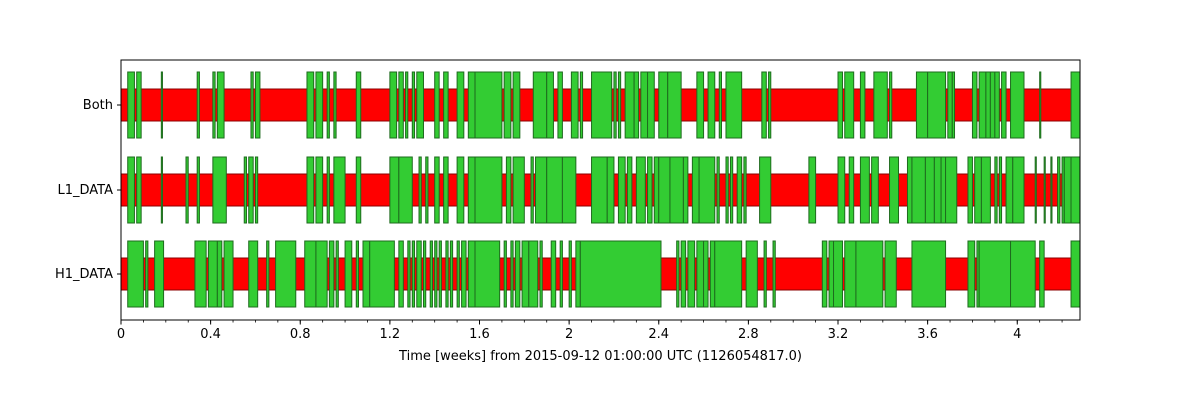 The width and height of the screenshot is (1200, 400). What do you see at coordinates (569, 334) in the screenshot?
I see `x-tick-label: 2` at bounding box center [569, 334].